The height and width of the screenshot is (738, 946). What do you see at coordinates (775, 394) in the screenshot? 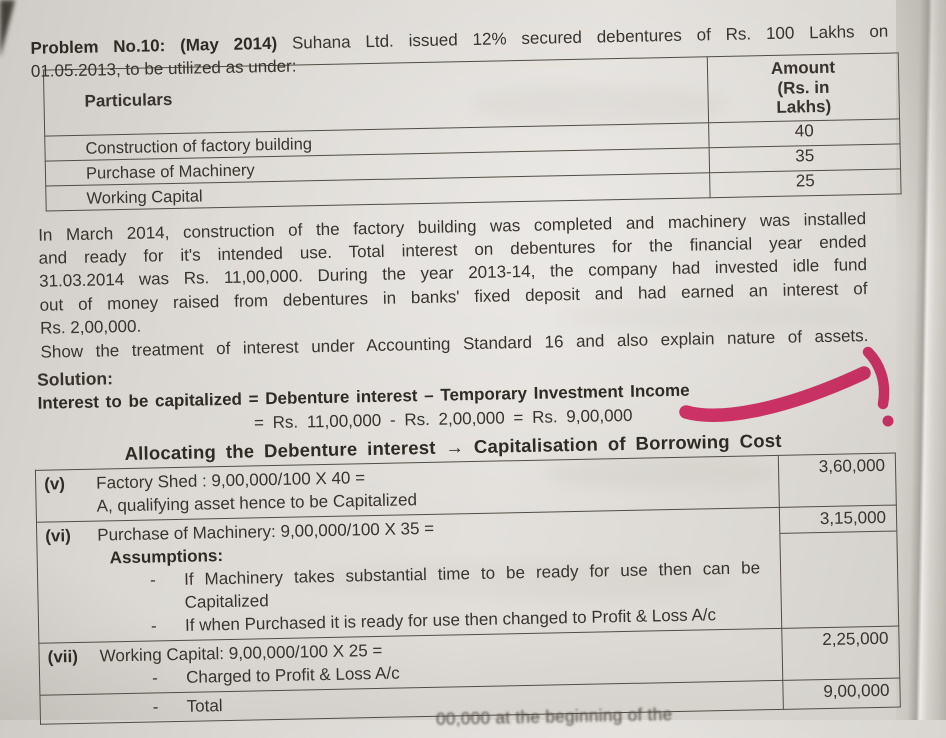
I see `pink-underline-swoosh` at bounding box center [775, 394].